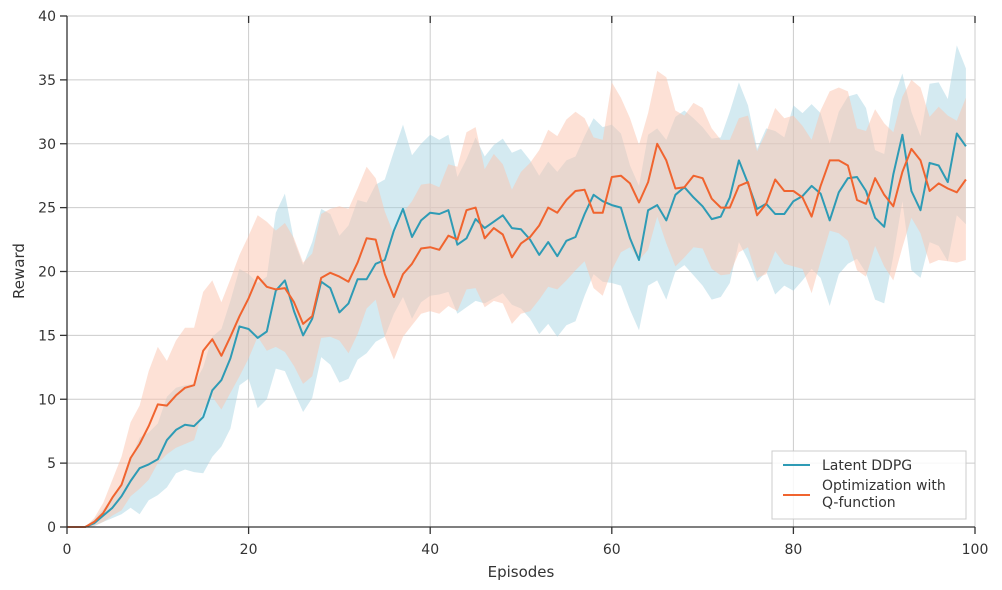 The height and width of the screenshot is (590, 1002). What do you see at coordinates (47, 336) in the screenshot?
I see `y-tick-label: 15` at bounding box center [47, 336].